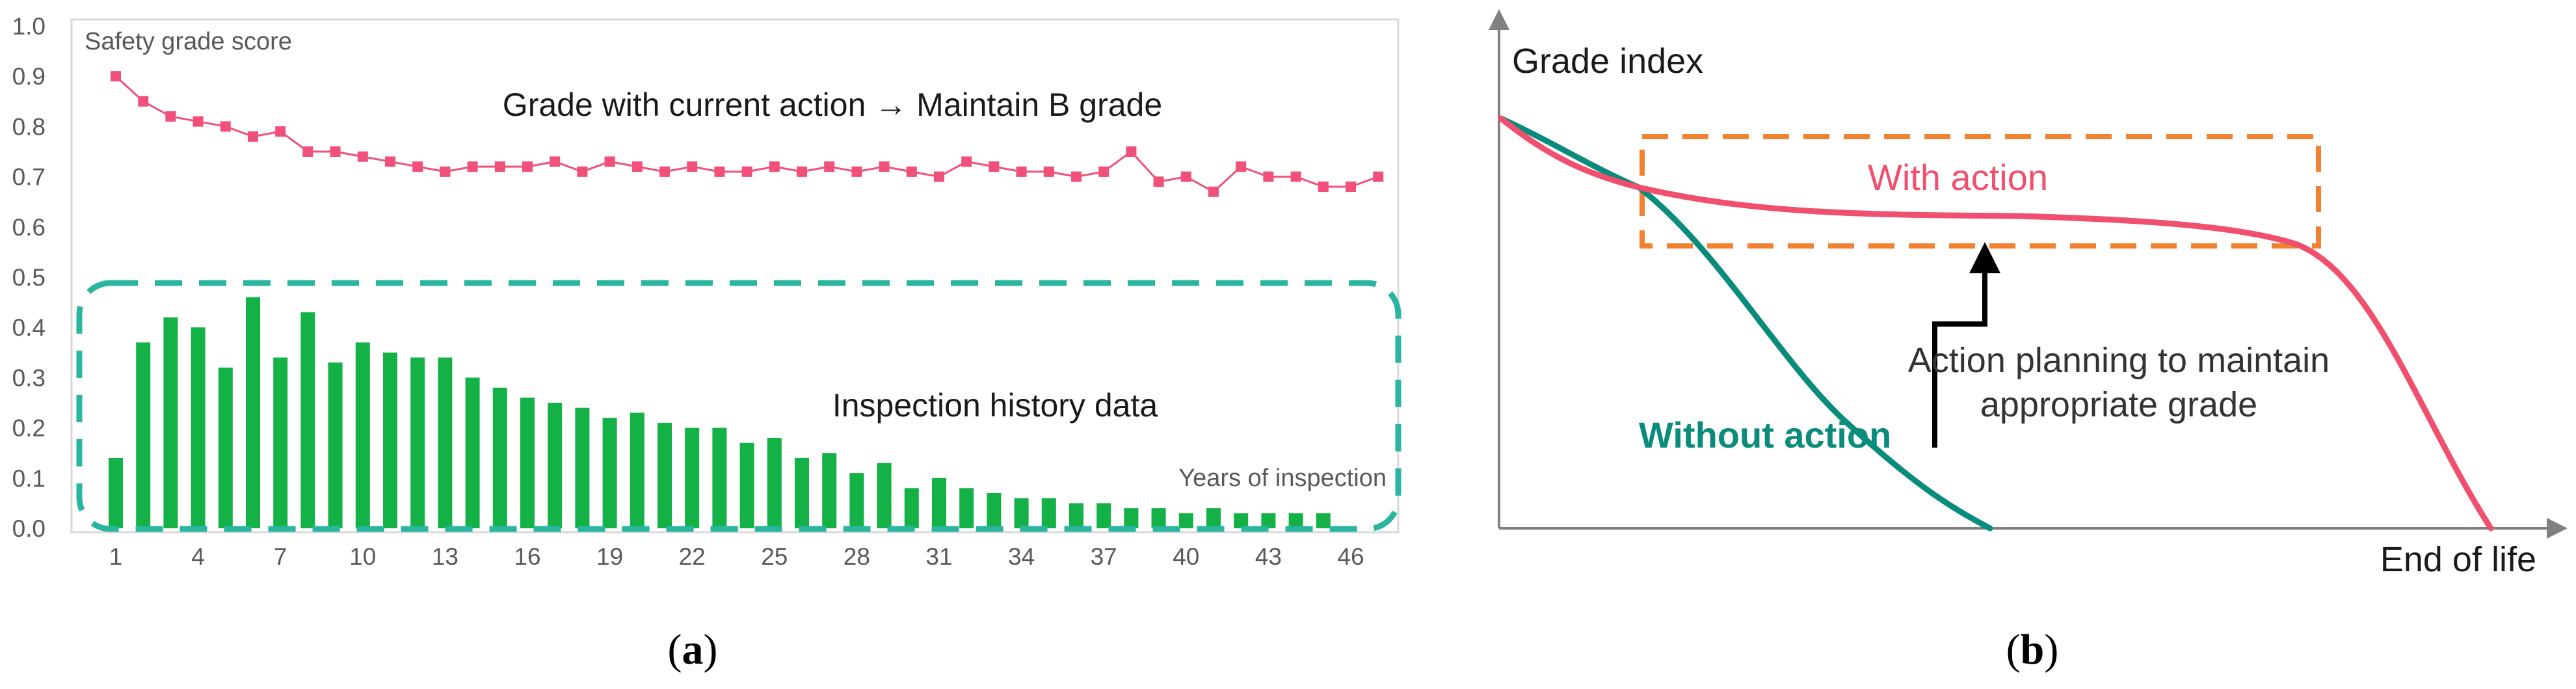  I want to click on chart-a-y-tick-label: 0.6, so click(29, 227).